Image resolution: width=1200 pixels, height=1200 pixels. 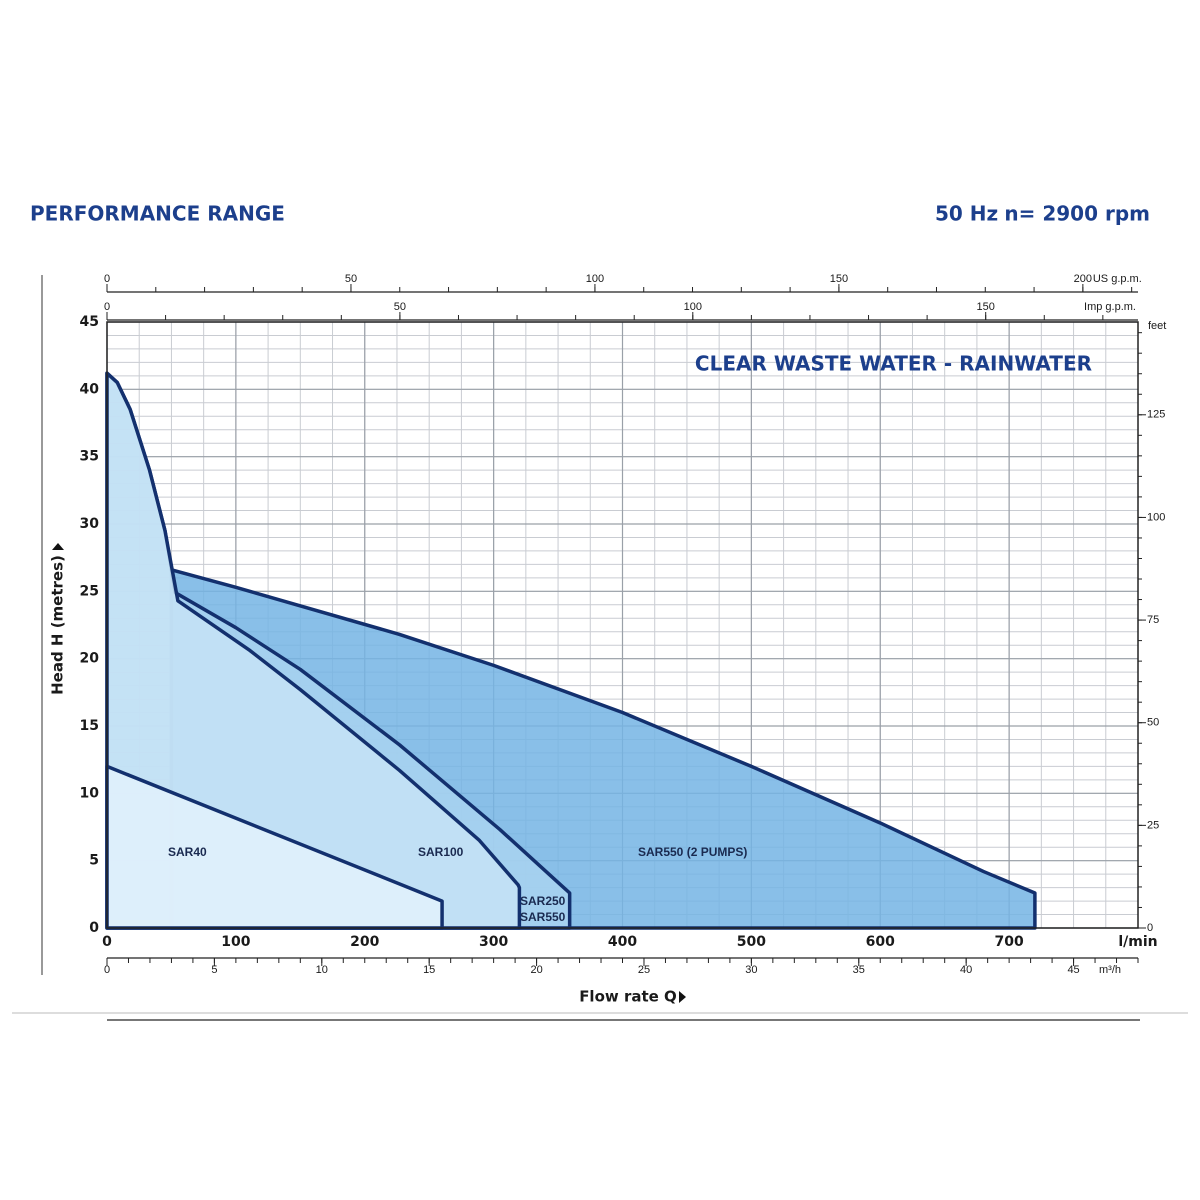 What do you see at coordinates (859, 970) in the screenshot?
I see `tick-label: 35` at bounding box center [859, 970].